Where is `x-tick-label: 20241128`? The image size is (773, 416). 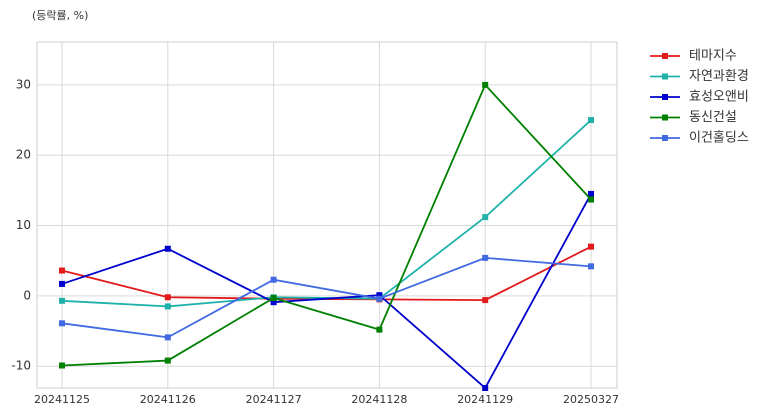
x-tick-label: 20241128 is located at coordinates (379, 399).